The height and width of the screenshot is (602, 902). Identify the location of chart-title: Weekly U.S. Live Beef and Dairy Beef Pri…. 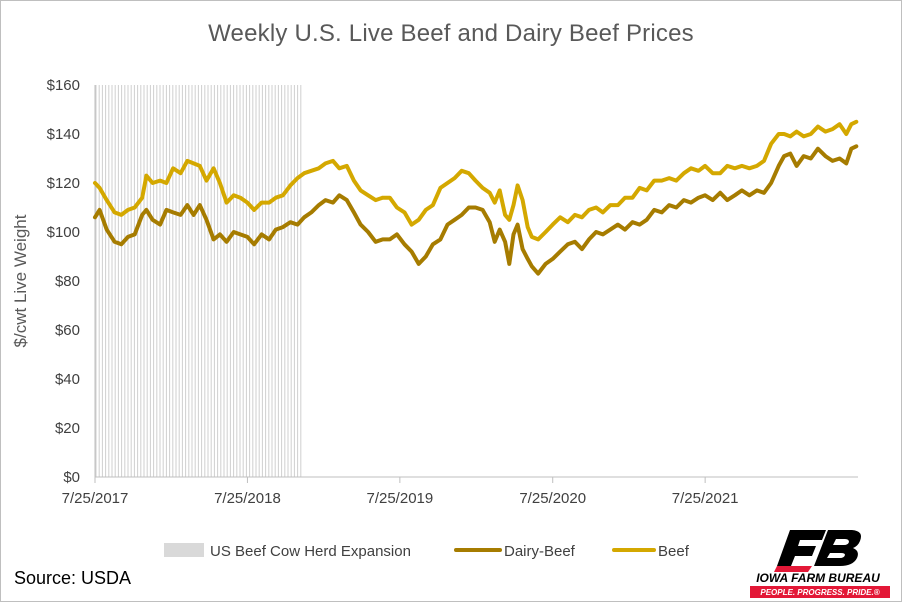
(451, 33).